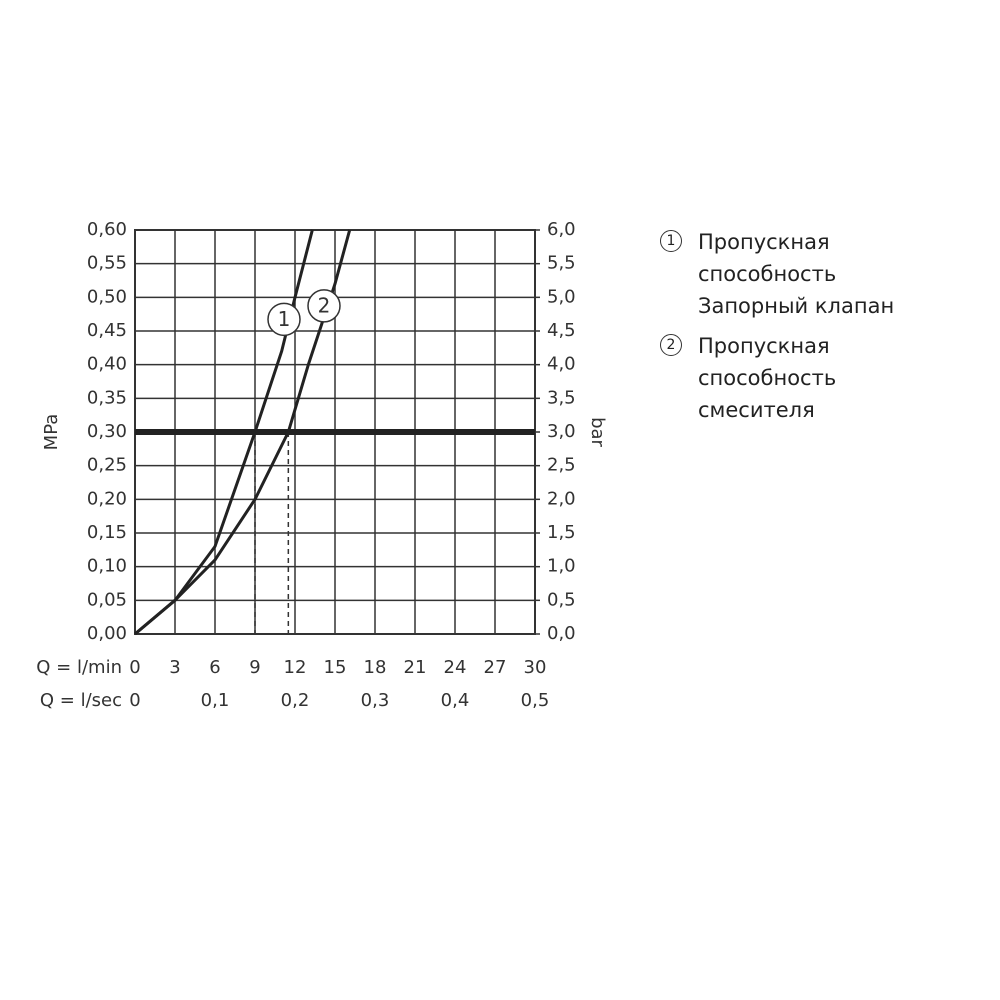 This screenshot has height=1000, width=1000. Describe the element at coordinates (561, 566) in the screenshot. I see `y2-tick-label: 1,0` at that location.